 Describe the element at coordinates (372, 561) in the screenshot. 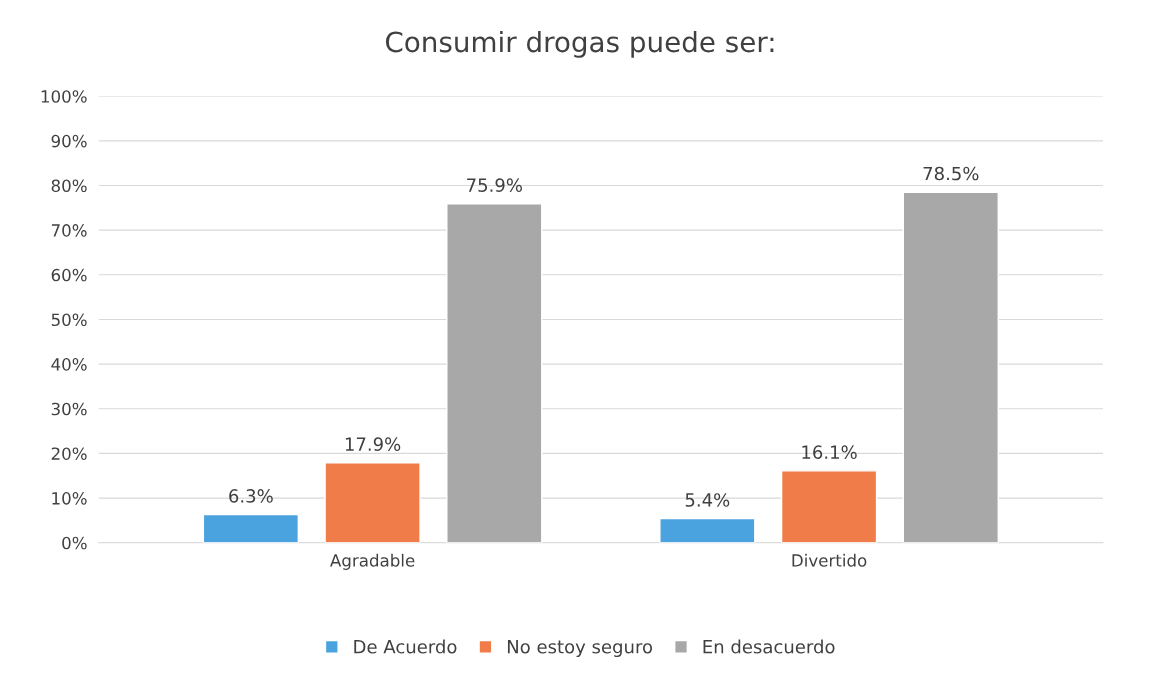

I see `x-tick-label: Agradable` at that location.